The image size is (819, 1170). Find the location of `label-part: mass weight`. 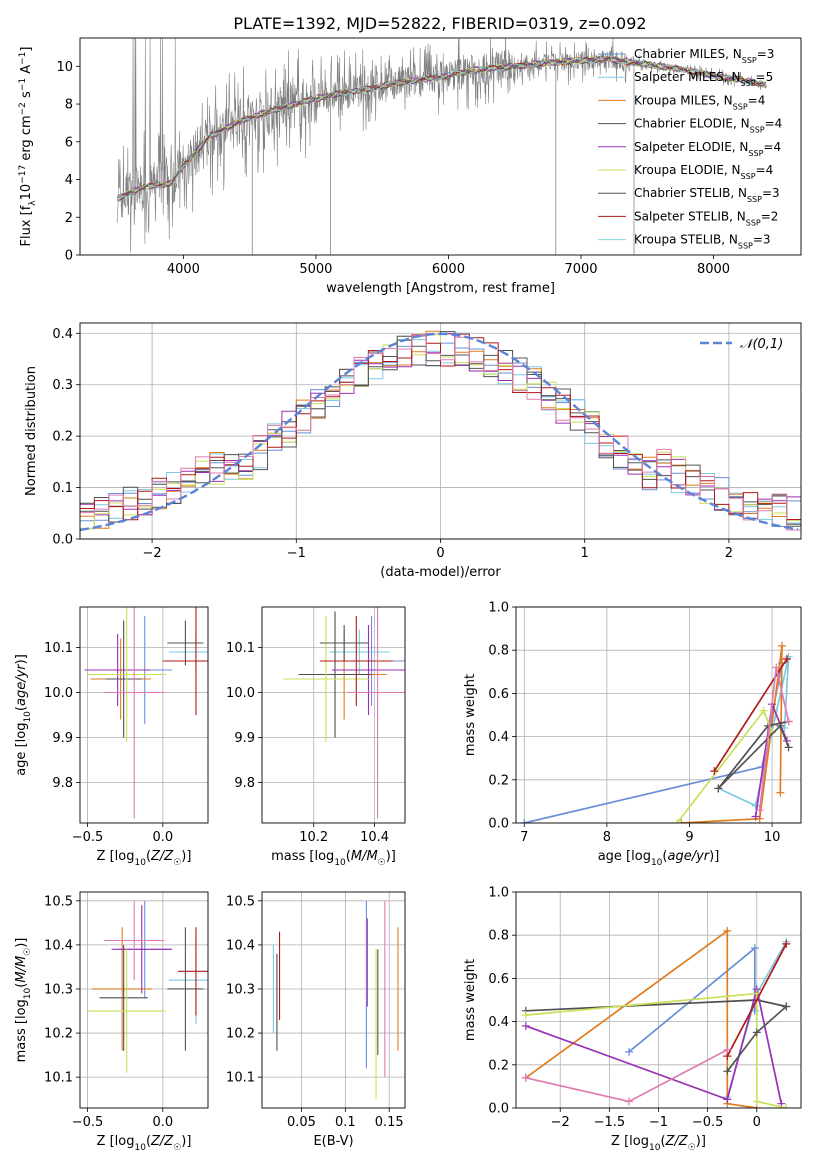

label-part: mass weight is located at coordinates (470, 1000).